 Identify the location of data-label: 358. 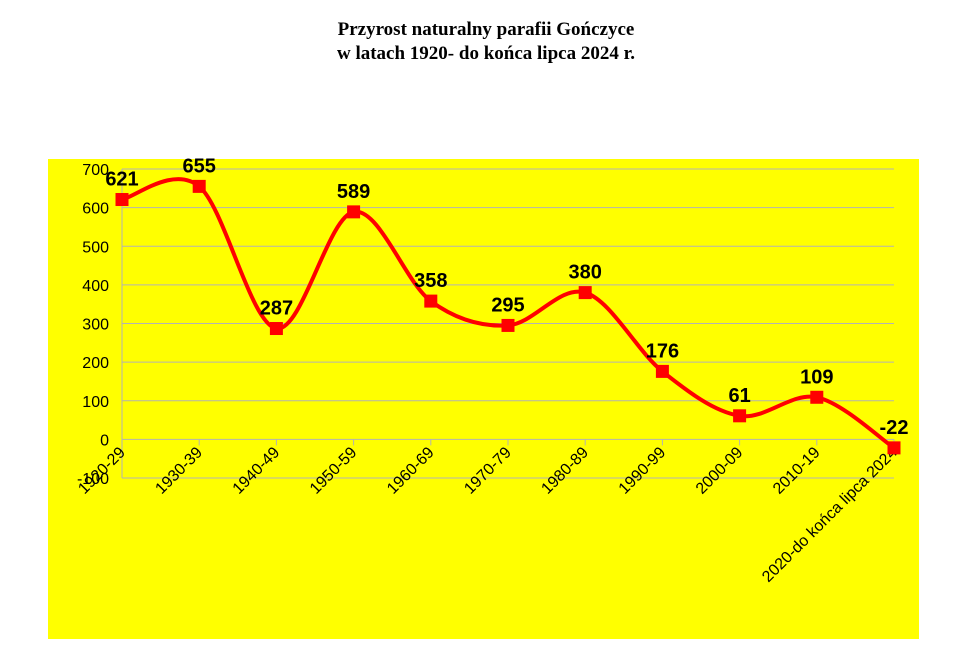
(430, 281).